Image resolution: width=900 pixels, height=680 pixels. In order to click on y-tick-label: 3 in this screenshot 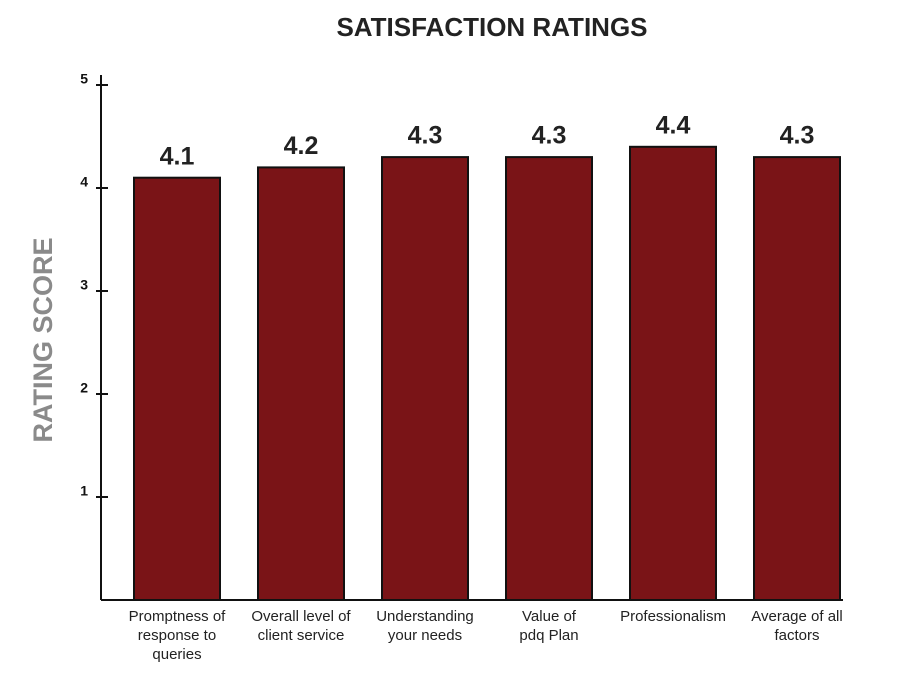, I will do `click(84, 285)`.